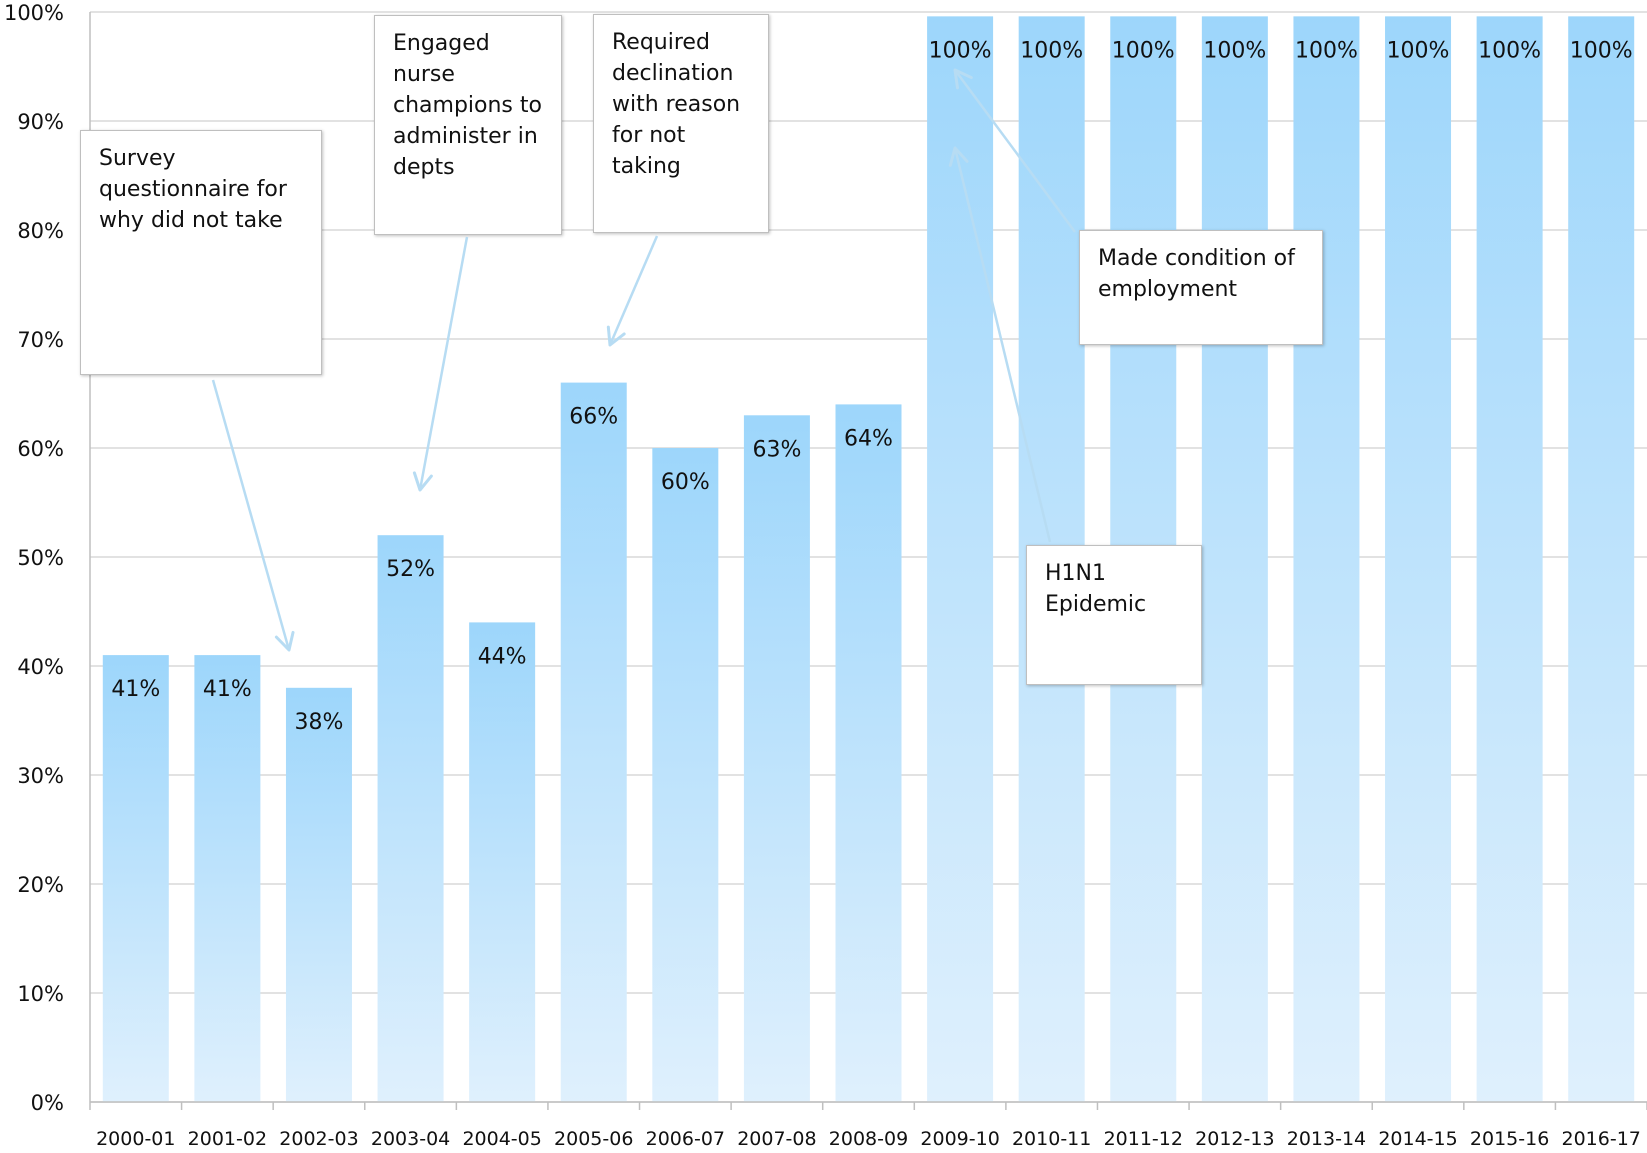  What do you see at coordinates (319, 722) in the screenshot?
I see `data-label: 38%` at bounding box center [319, 722].